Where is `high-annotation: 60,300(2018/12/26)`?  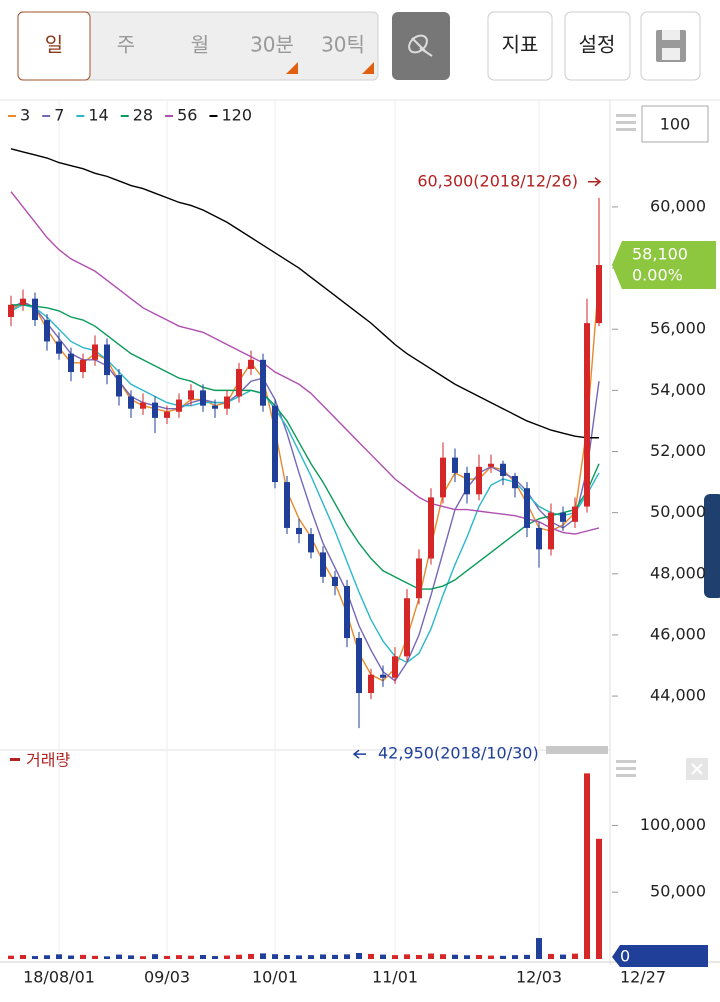 high-annotation: 60,300(2018/12/26) is located at coordinates (497, 180).